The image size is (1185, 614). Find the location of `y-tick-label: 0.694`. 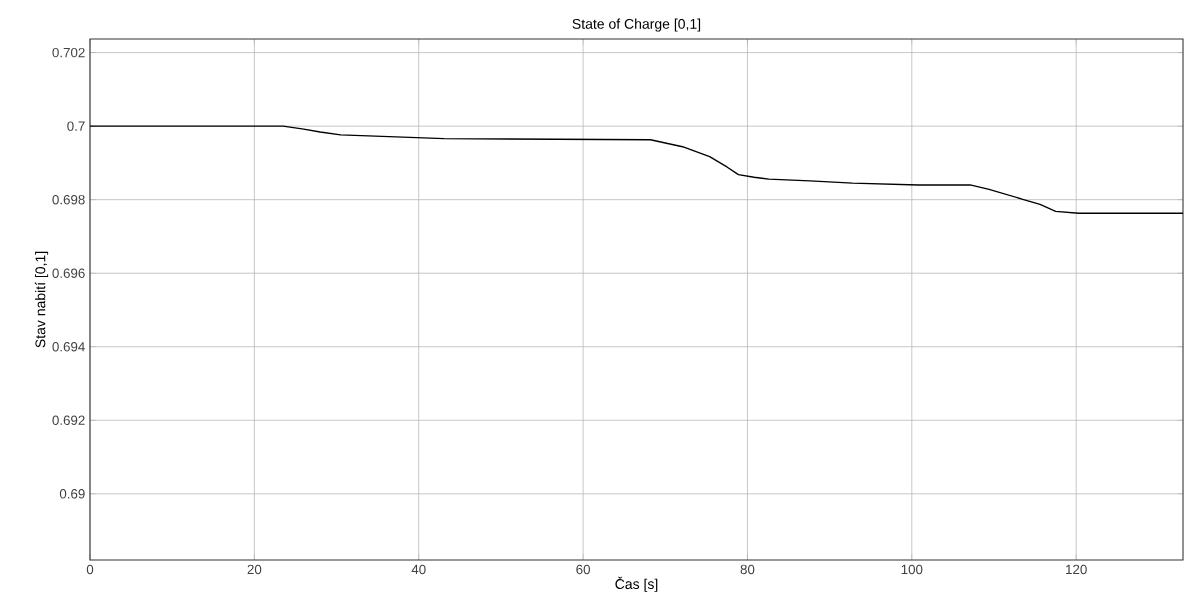

y-tick-label: 0.694 is located at coordinates (68, 347).